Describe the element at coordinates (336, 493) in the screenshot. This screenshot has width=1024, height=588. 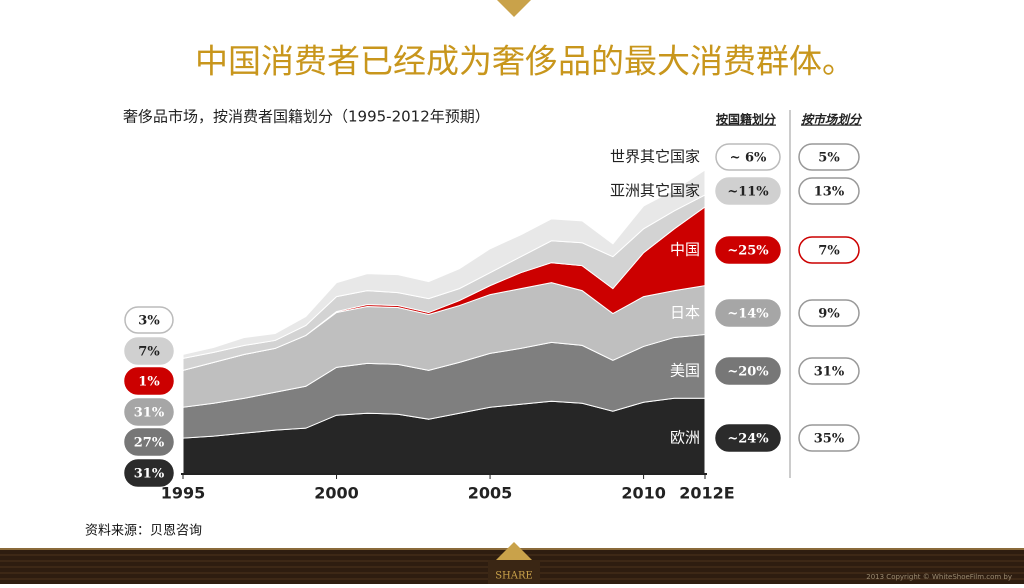
I see `x-tick-label: 2000` at that location.